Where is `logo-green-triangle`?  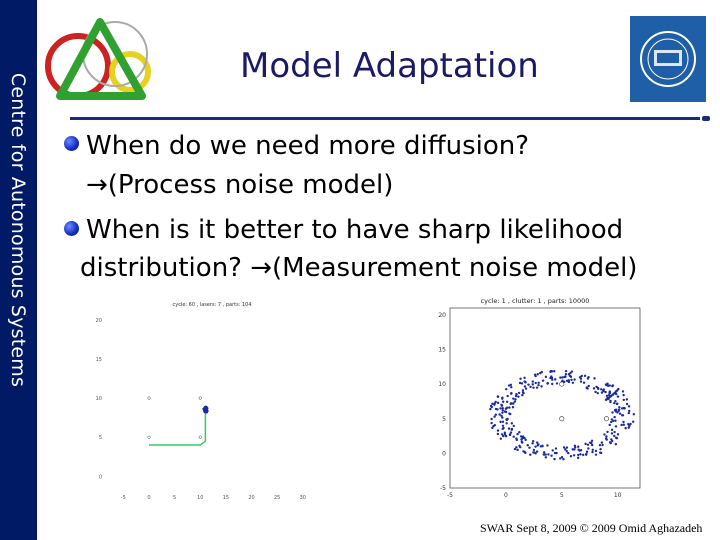
logo-green-triangle is located at coordinates (101, 59).